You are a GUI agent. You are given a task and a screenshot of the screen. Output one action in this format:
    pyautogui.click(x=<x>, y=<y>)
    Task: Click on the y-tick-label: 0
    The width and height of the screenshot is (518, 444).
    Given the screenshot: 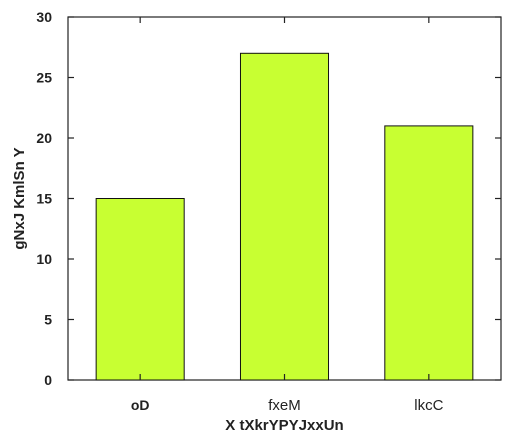 What is the action you would take?
    pyautogui.click(x=48, y=380)
    